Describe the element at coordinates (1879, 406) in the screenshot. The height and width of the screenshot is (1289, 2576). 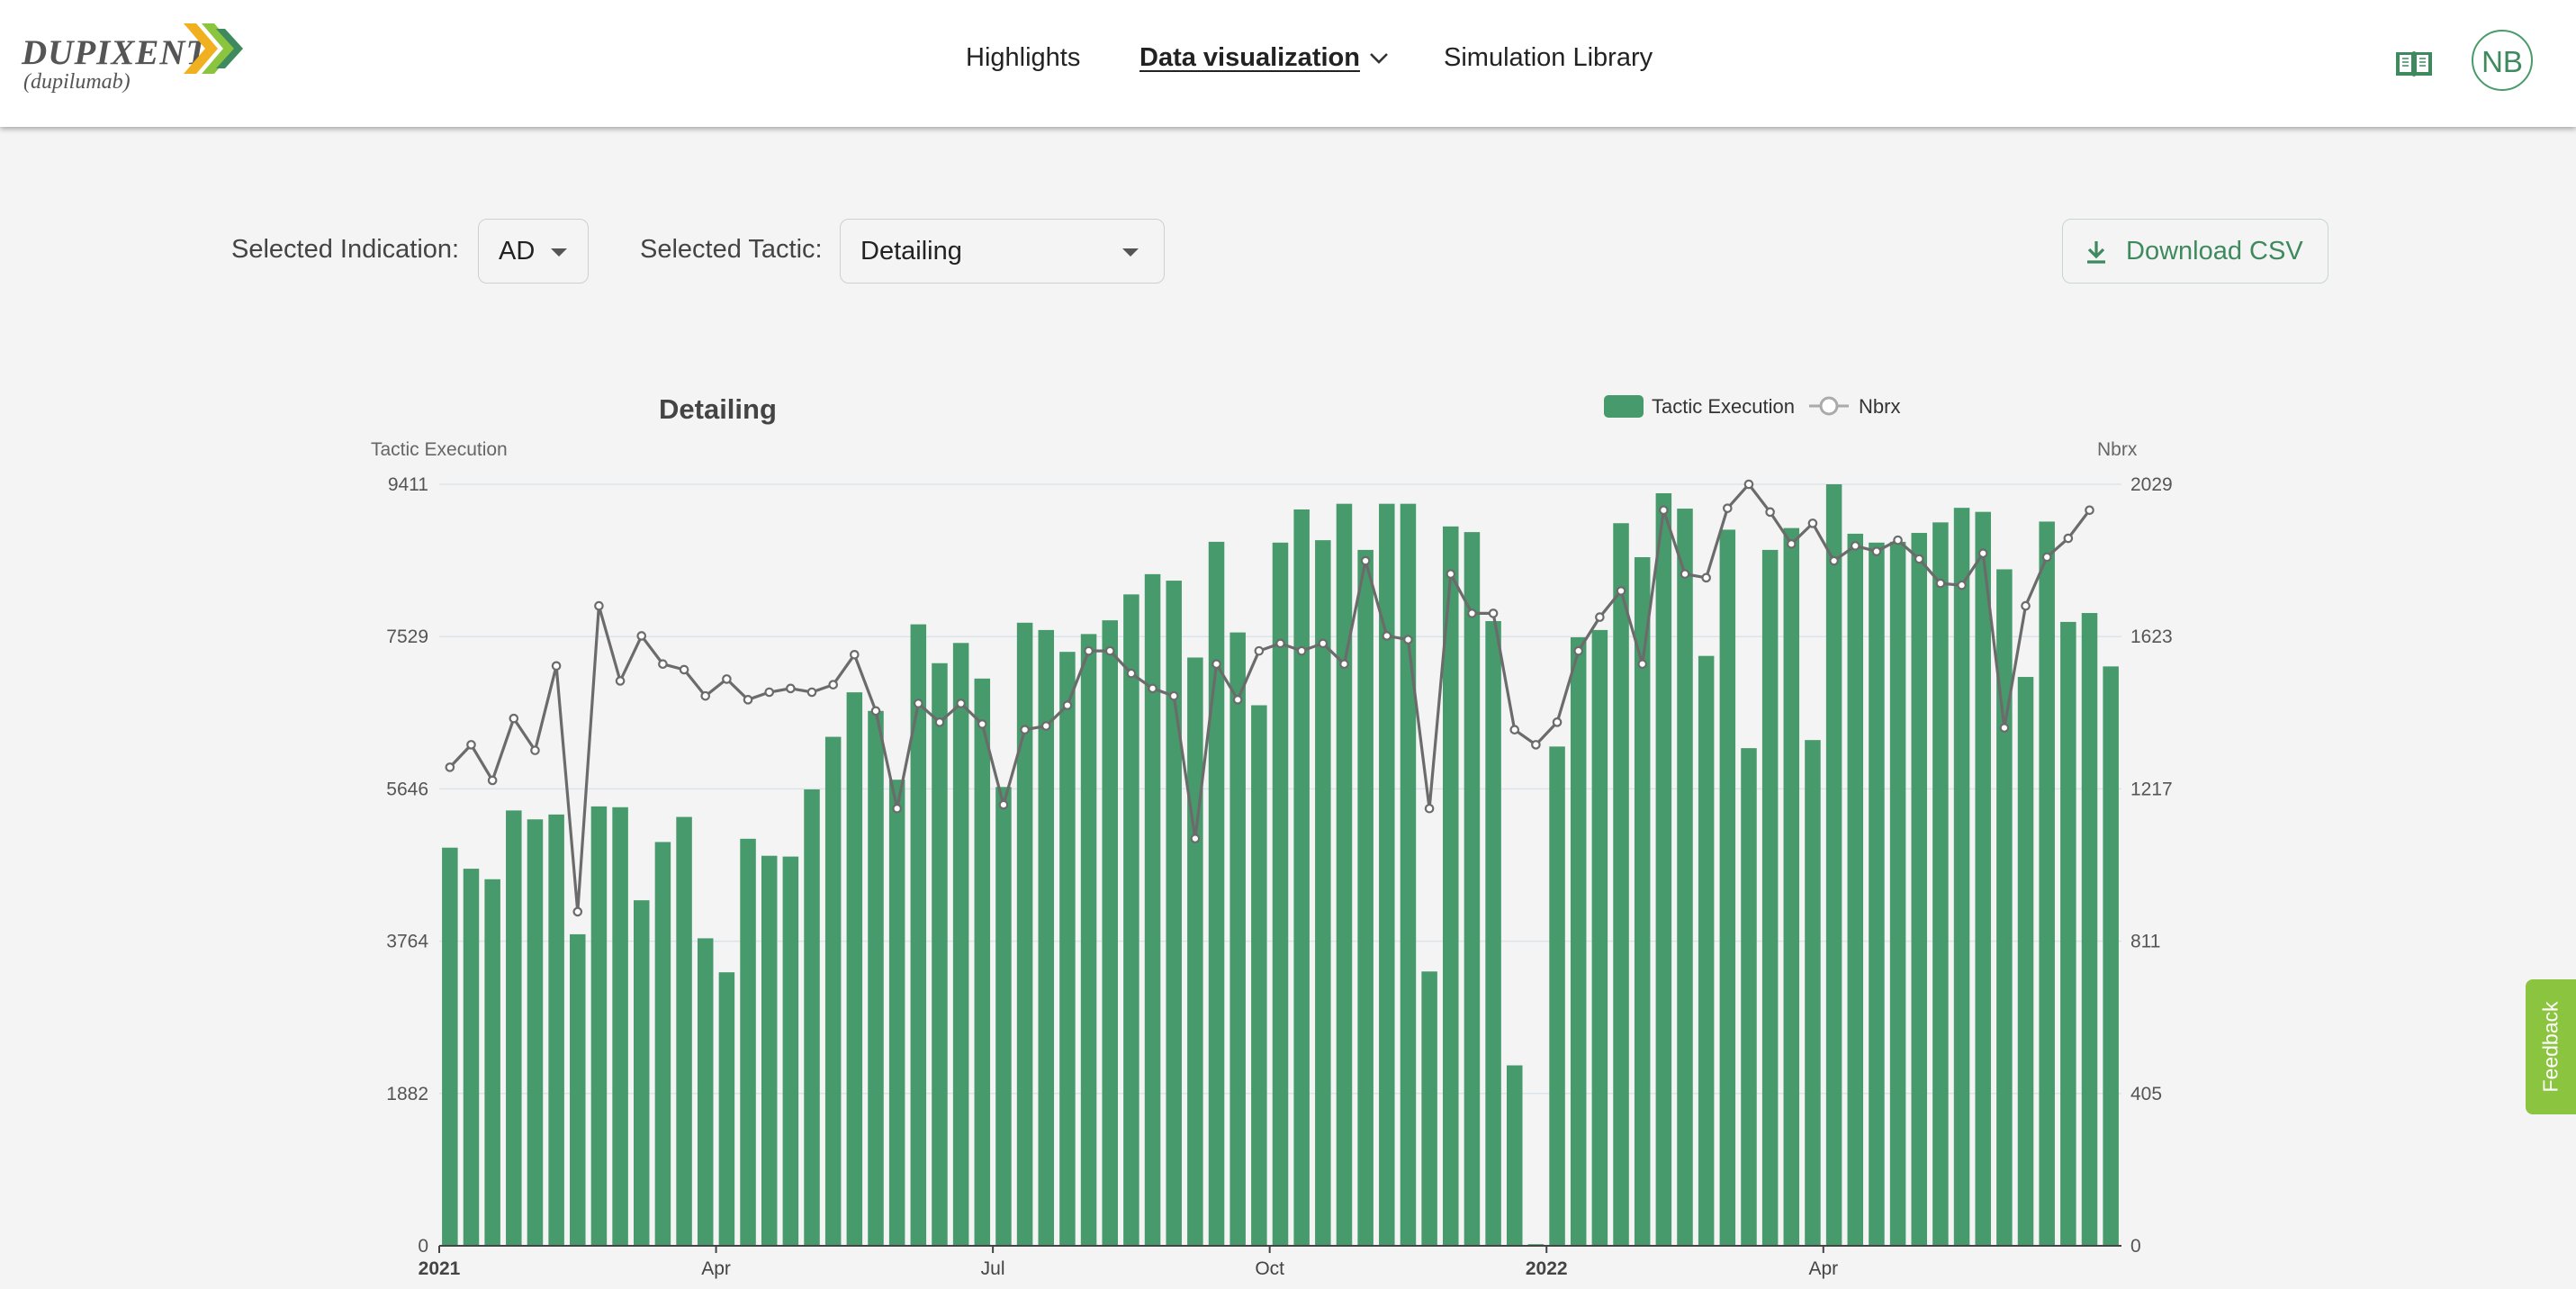
I see `legend-label-nbrx: Nbrx` at that location.